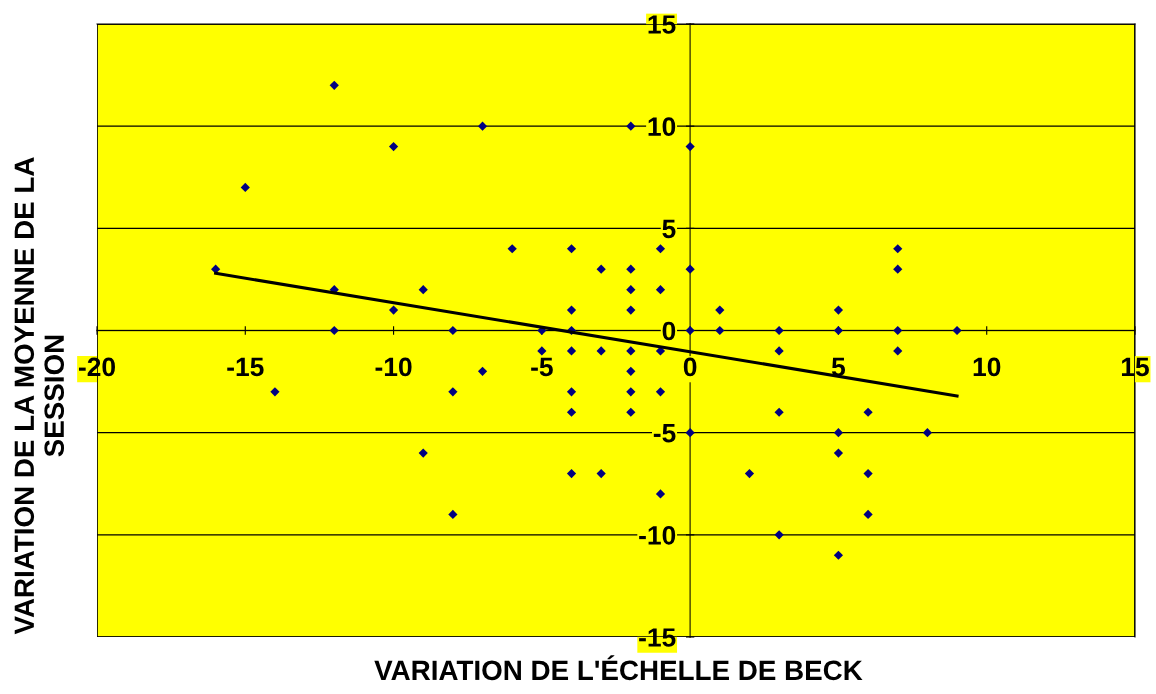 The height and width of the screenshot is (694, 1156). I want to click on y-tick-label: 0, so click(669, 331).